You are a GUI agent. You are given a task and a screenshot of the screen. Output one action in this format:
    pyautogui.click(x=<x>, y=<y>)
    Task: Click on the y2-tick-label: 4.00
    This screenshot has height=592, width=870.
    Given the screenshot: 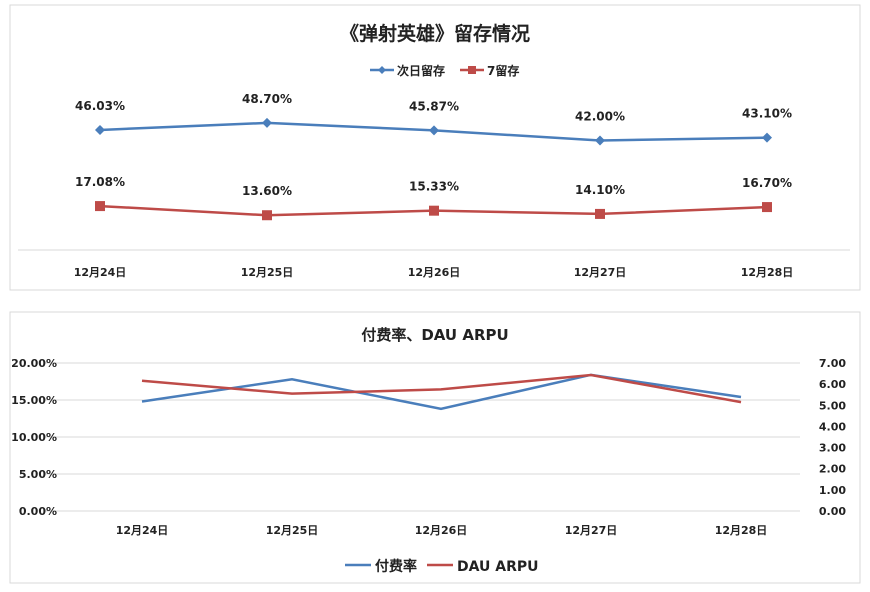 What is the action you would take?
    pyautogui.click(x=832, y=426)
    